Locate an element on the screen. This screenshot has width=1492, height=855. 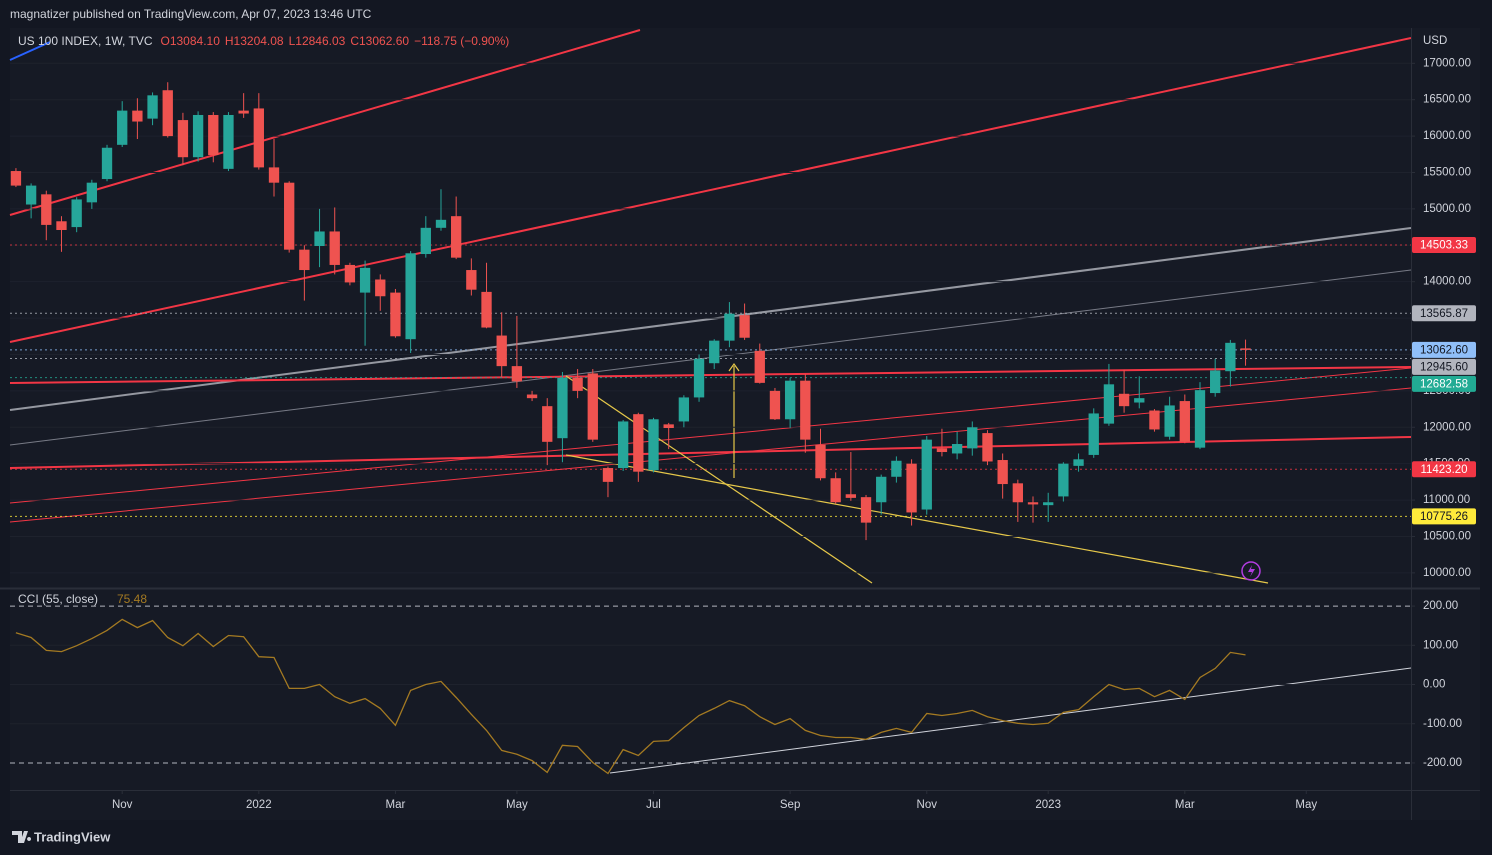
currency: USD is located at coordinates (1435, 41).